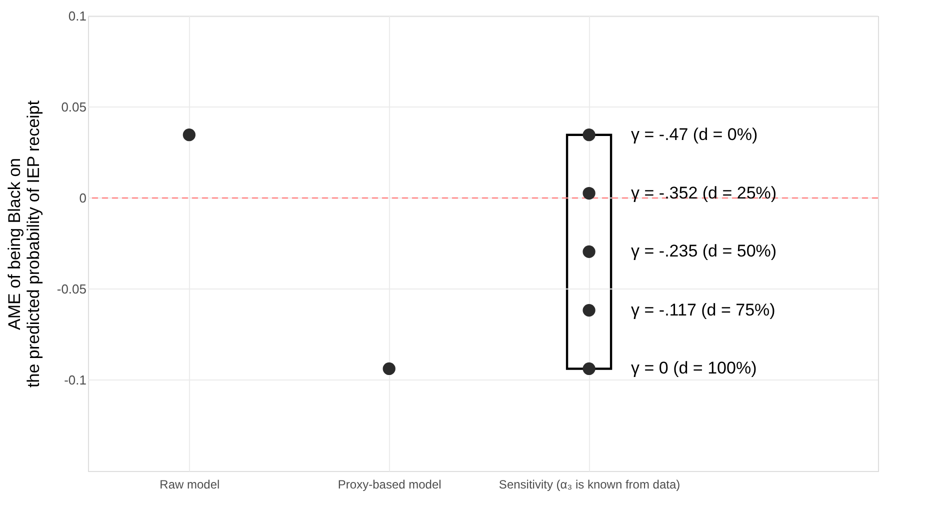 This screenshot has height=518, width=941. I want to click on x-tick-label: Sensitivity (α₃ is known from data), so click(589, 485).